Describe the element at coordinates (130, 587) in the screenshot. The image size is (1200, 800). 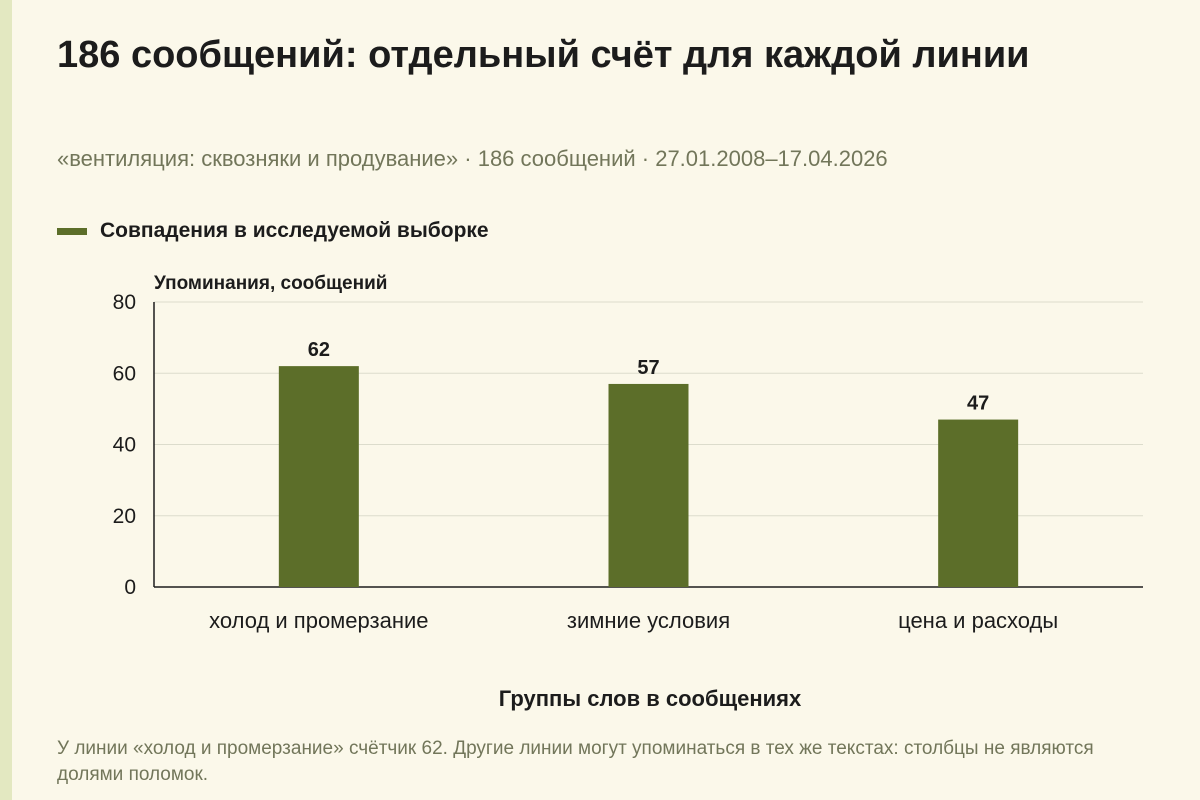
I see `y-tick-label: 0` at that location.